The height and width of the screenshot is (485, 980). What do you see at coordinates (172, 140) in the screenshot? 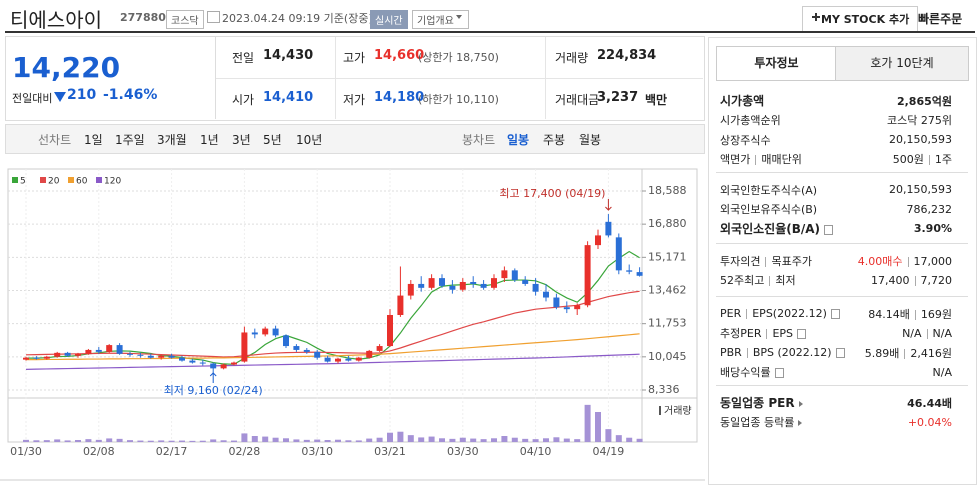
I see `period-tab: 3개월` at bounding box center [172, 140].